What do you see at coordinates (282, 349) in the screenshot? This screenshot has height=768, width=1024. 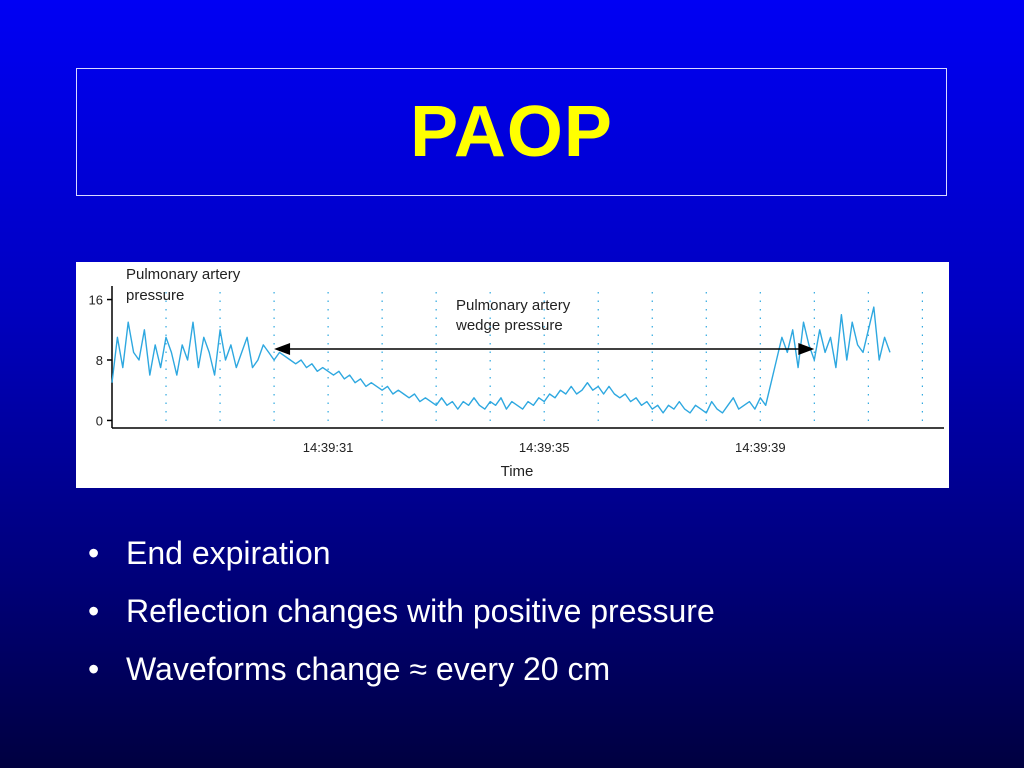 I see `wedge-arrow-left-head` at bounding box center [282, 349].